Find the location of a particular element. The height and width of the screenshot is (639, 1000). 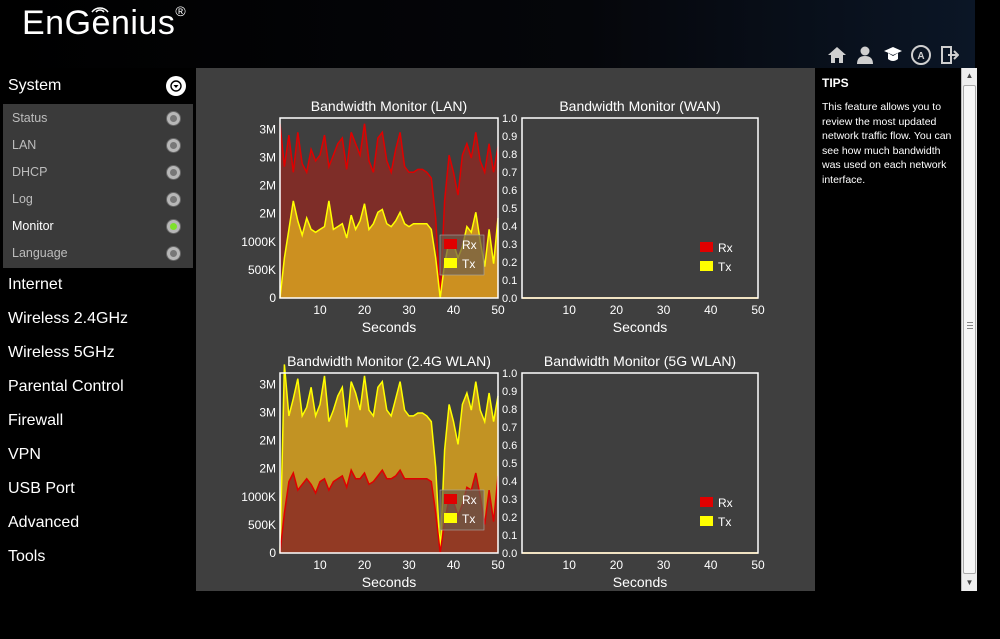

scroll-up-icon: ▲ is located at coordinates (969, 75).